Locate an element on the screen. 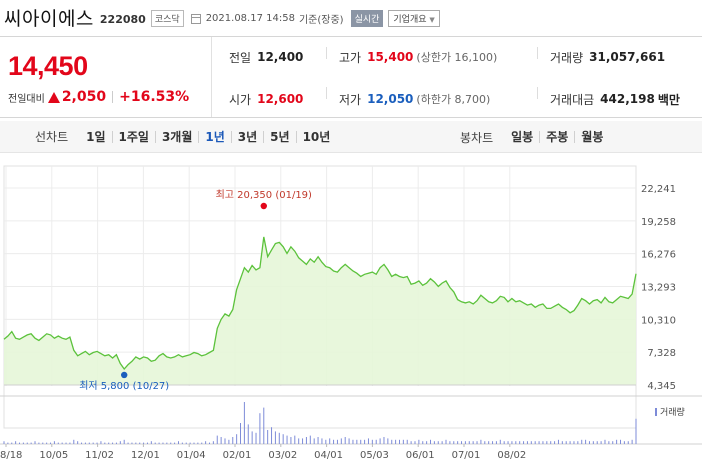  y-tick-label: 22,241 is located at coordinates (658, 189).